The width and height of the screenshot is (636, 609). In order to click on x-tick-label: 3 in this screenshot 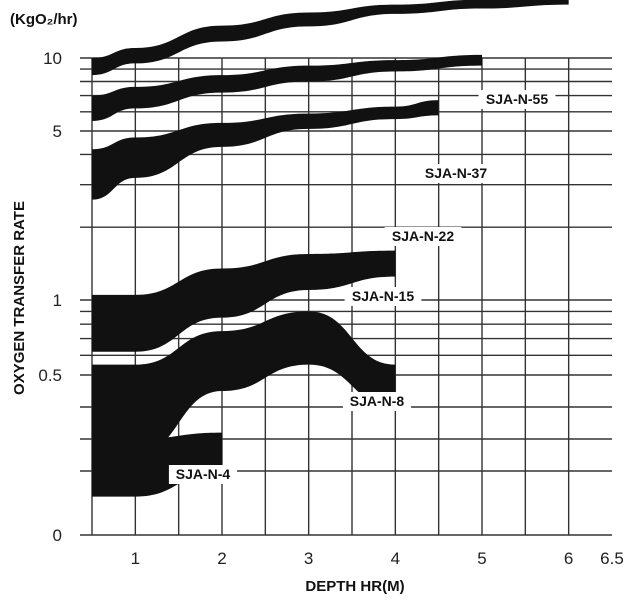, I will do `click(308, 558)`.